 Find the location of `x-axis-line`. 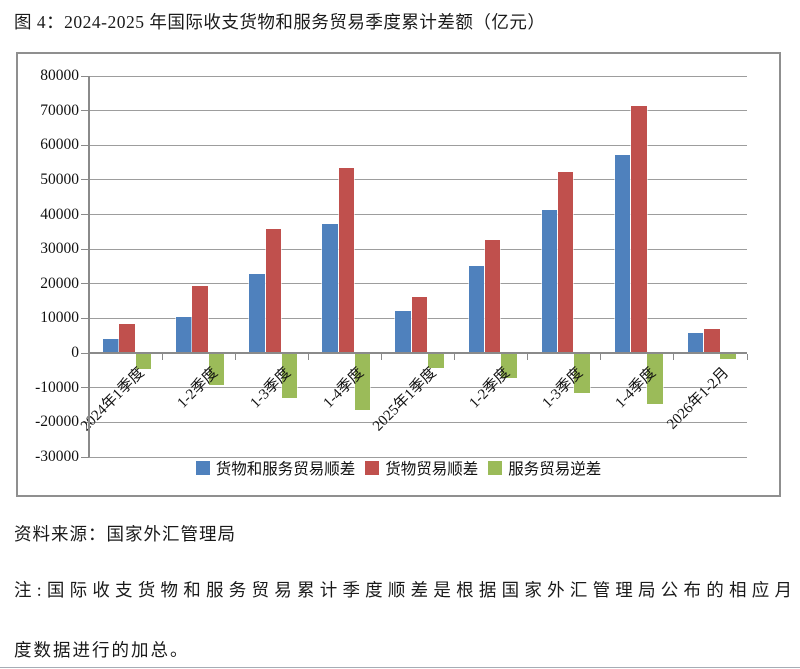

x-axis-line is located at coordinates (418, 353).